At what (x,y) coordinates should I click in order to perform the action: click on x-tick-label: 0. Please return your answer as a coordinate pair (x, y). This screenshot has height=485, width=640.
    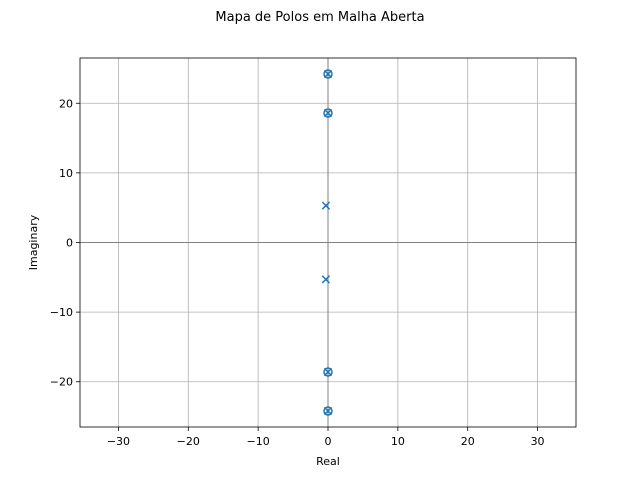
    Looking at the image, I should click on (328, 441).